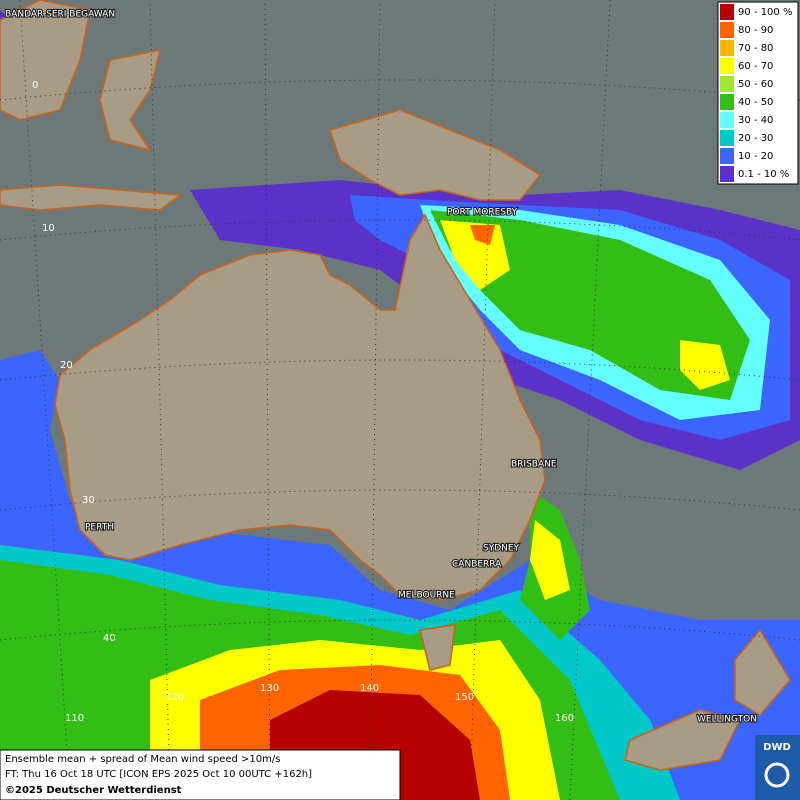 The height and width of the screenshot is (800, 800). I want to click on logo-box, so click(777, 767).